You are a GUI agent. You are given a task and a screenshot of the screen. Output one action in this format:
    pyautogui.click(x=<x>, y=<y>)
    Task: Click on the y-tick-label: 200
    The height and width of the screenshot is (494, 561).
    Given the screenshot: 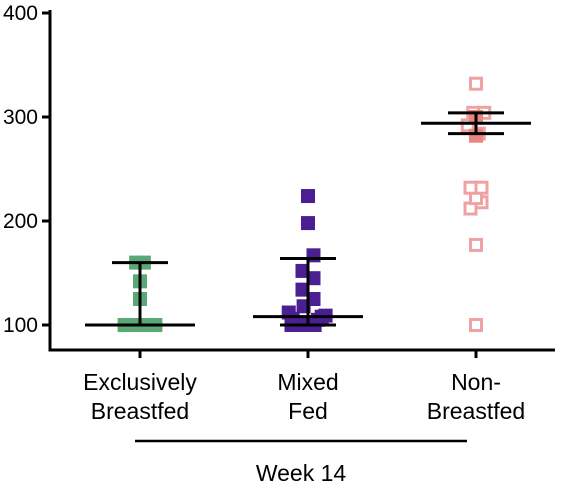 What is the action you would take?
    pyautogui.click(x=20, y=221)
    